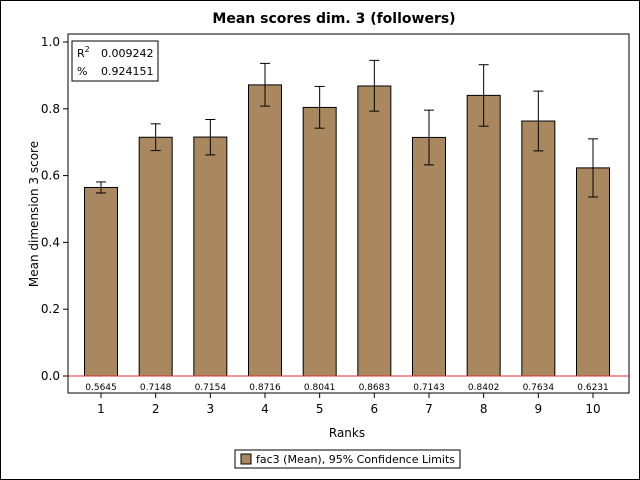 The height and width of the screenshot is (480, 640). I want to click on legend-border, so click(347, 459).